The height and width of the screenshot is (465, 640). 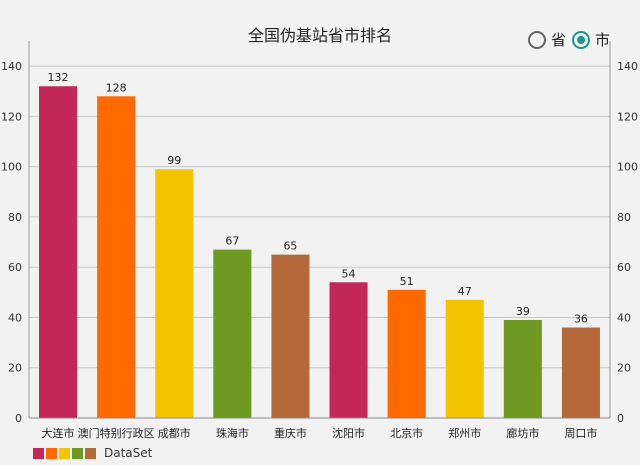 I want to click on data-label: 54, so click(x=349, y=273).